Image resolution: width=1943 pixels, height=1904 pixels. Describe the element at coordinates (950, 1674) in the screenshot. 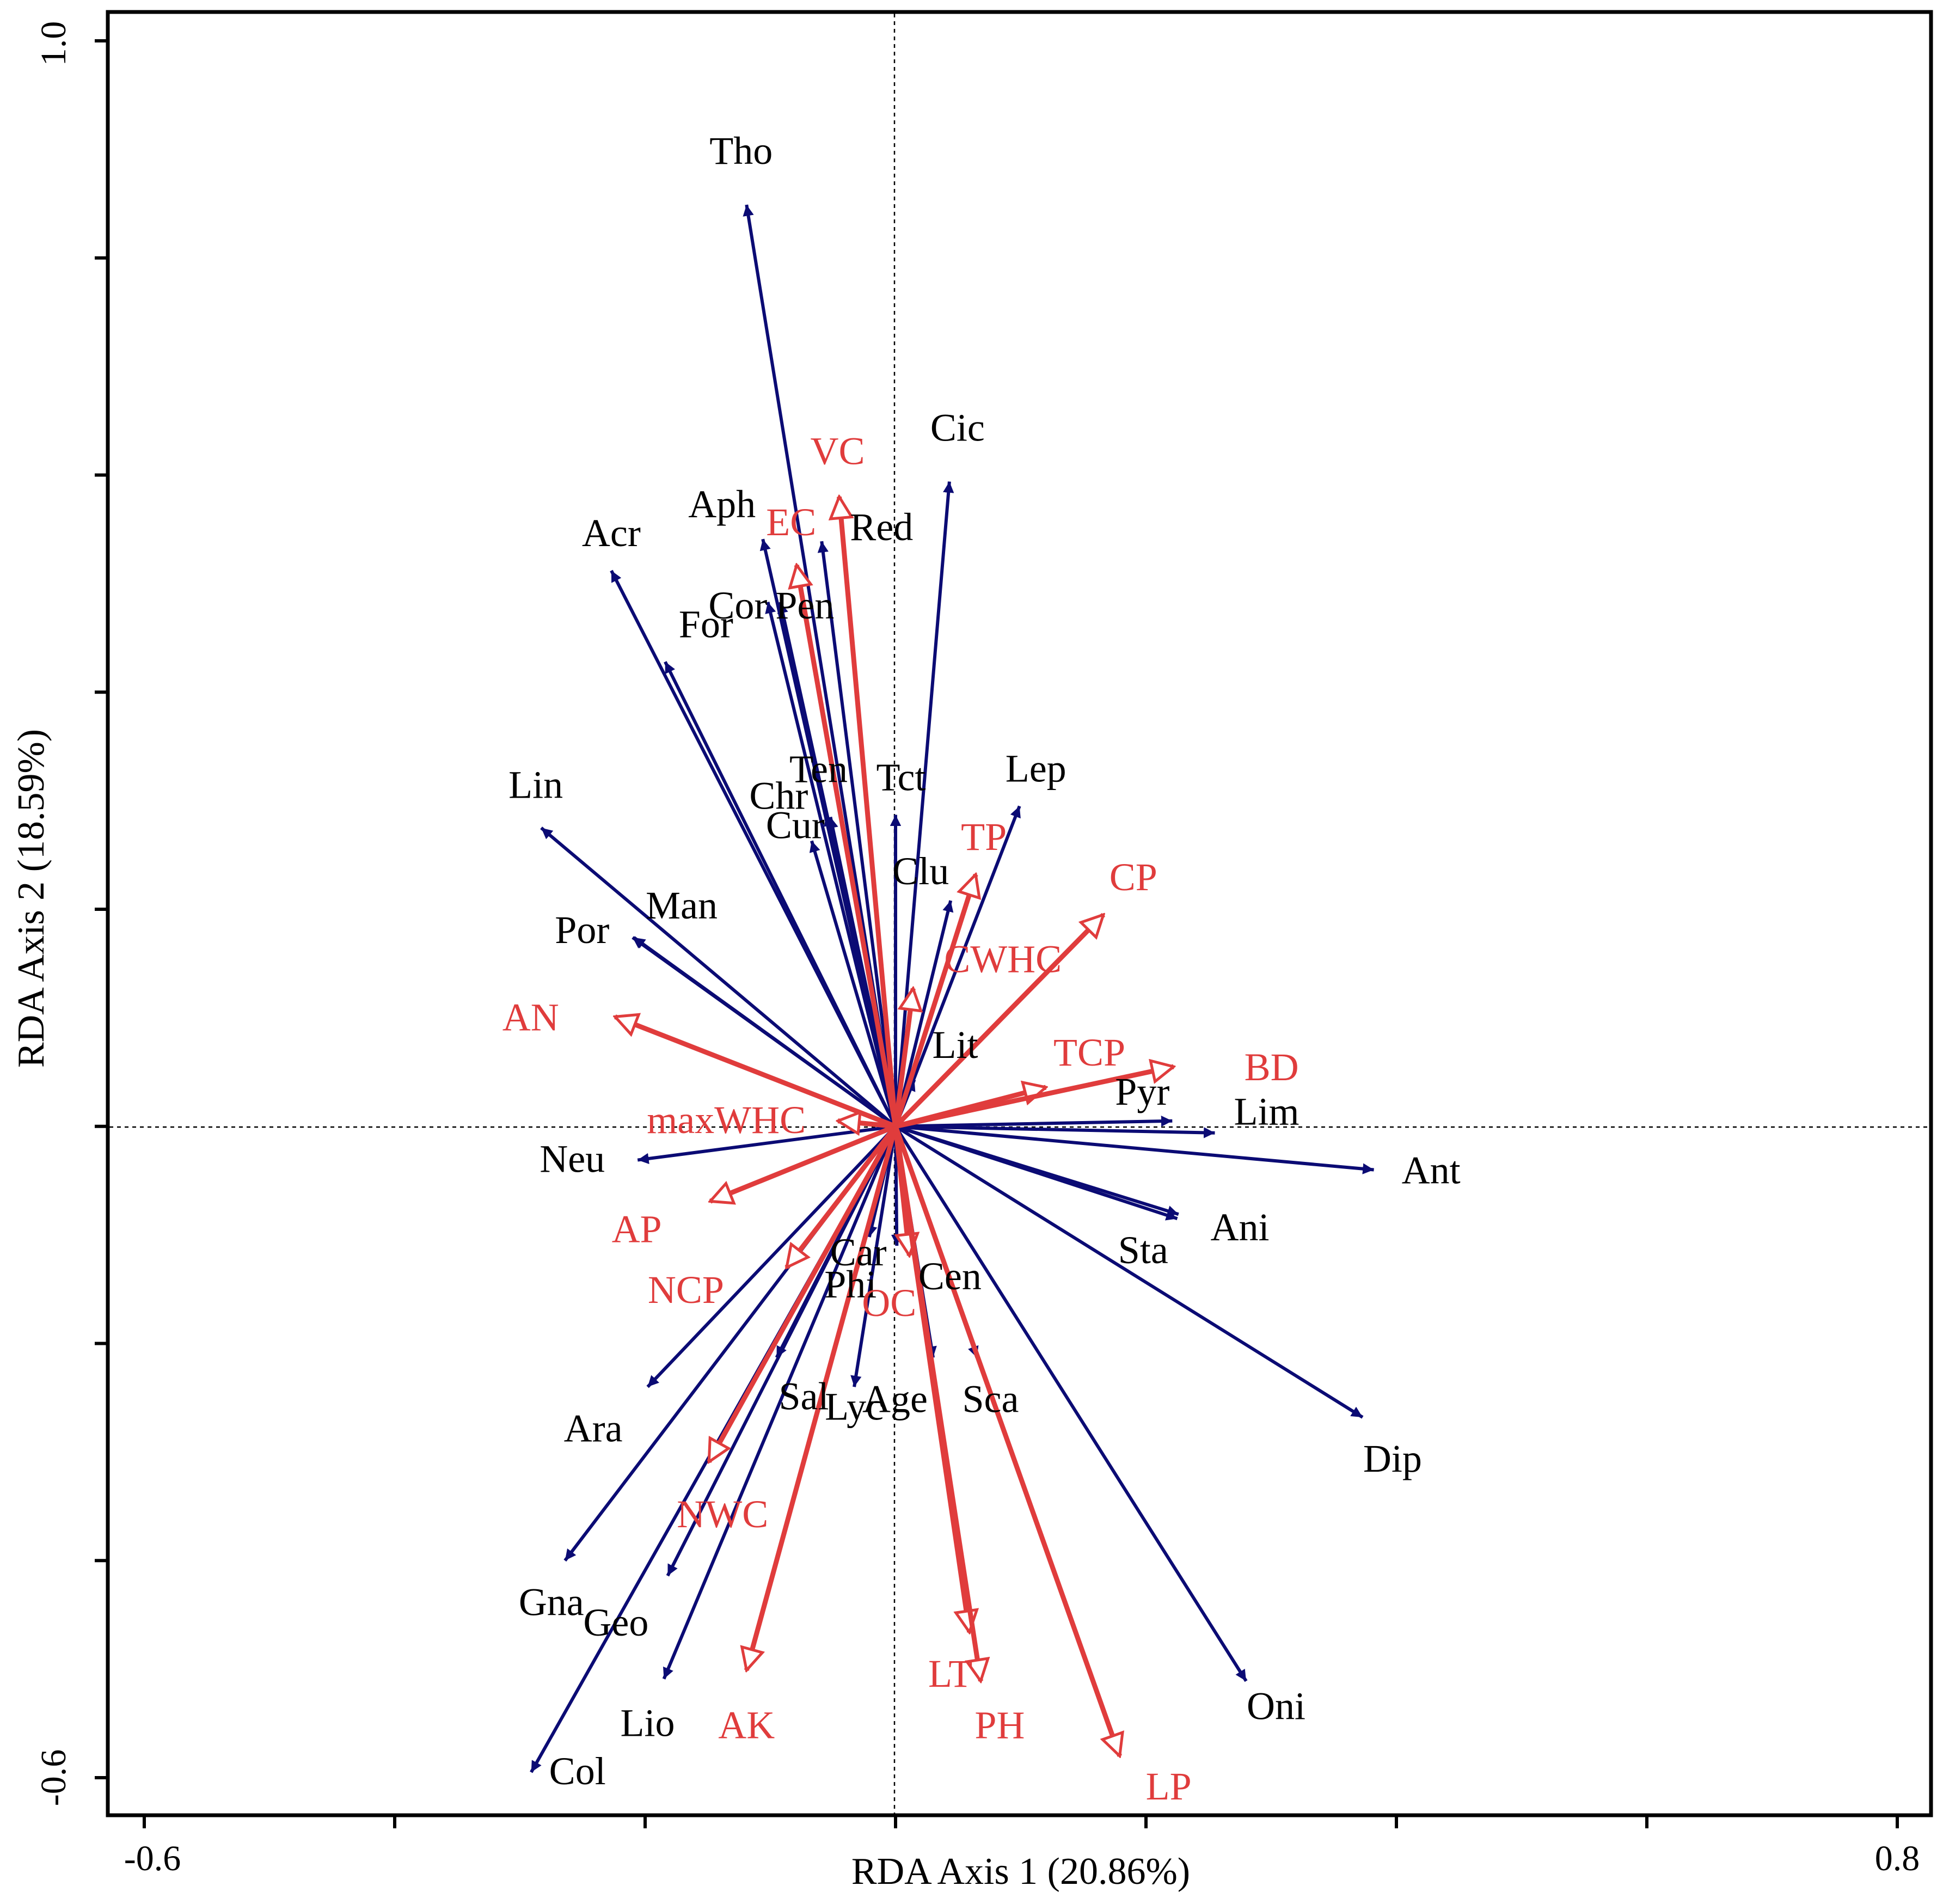

I see `env-label-lt: LT` at that location.